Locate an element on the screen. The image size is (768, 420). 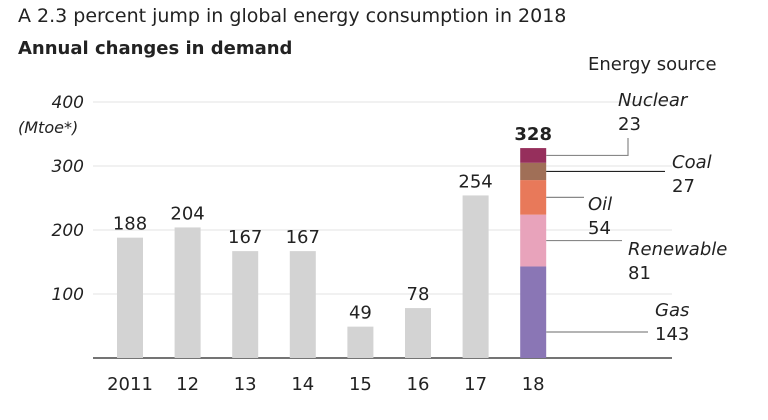
stack-segment-gas is located at coordinates (533, 312).